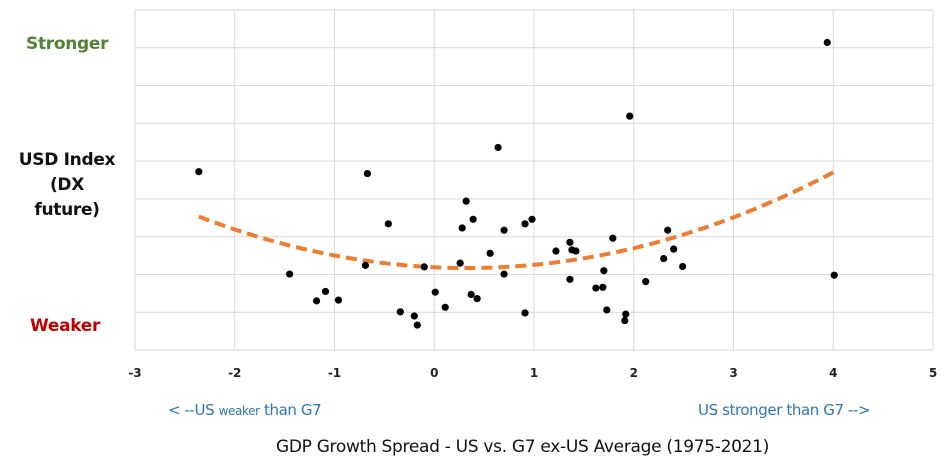 The height and width of the screenshot is (476, 945). What do you see at coordinates (733, 373) in the screenshot?
I see `x-tick-label: 3` at bounding box center [733, 373].